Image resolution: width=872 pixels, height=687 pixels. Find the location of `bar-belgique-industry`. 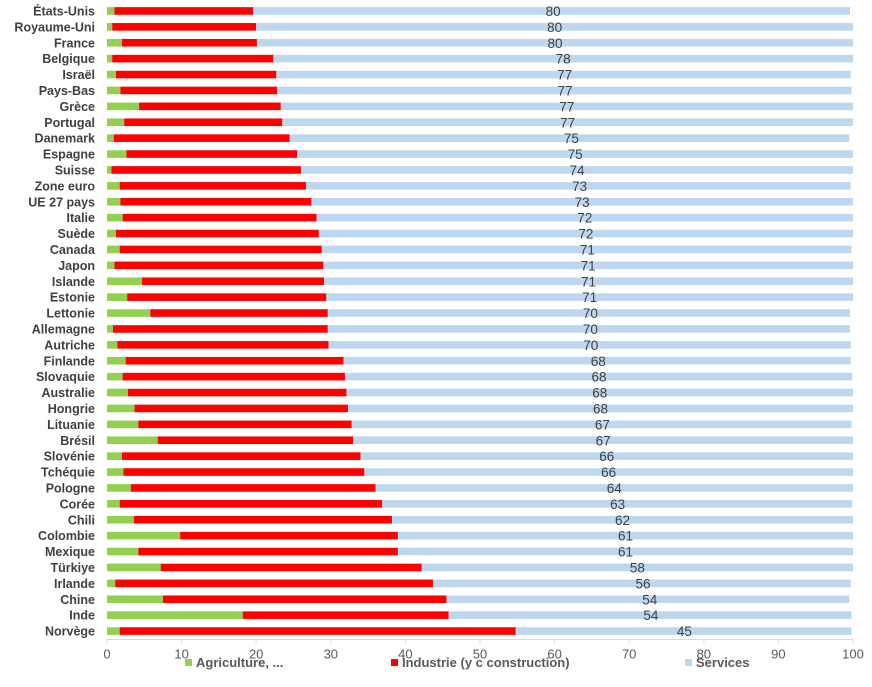

bar-belgique-industry is located at coordinates (193, 58).